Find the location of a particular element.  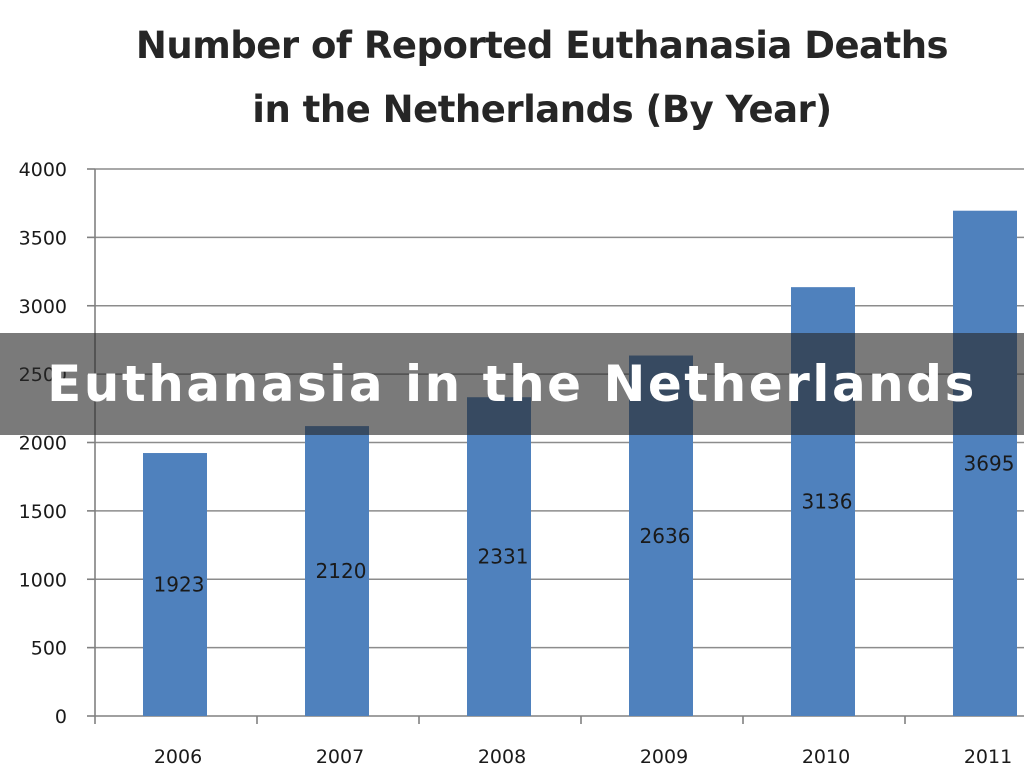

x-tick-label-2007: 2007 is located at coordinates (340, 757).